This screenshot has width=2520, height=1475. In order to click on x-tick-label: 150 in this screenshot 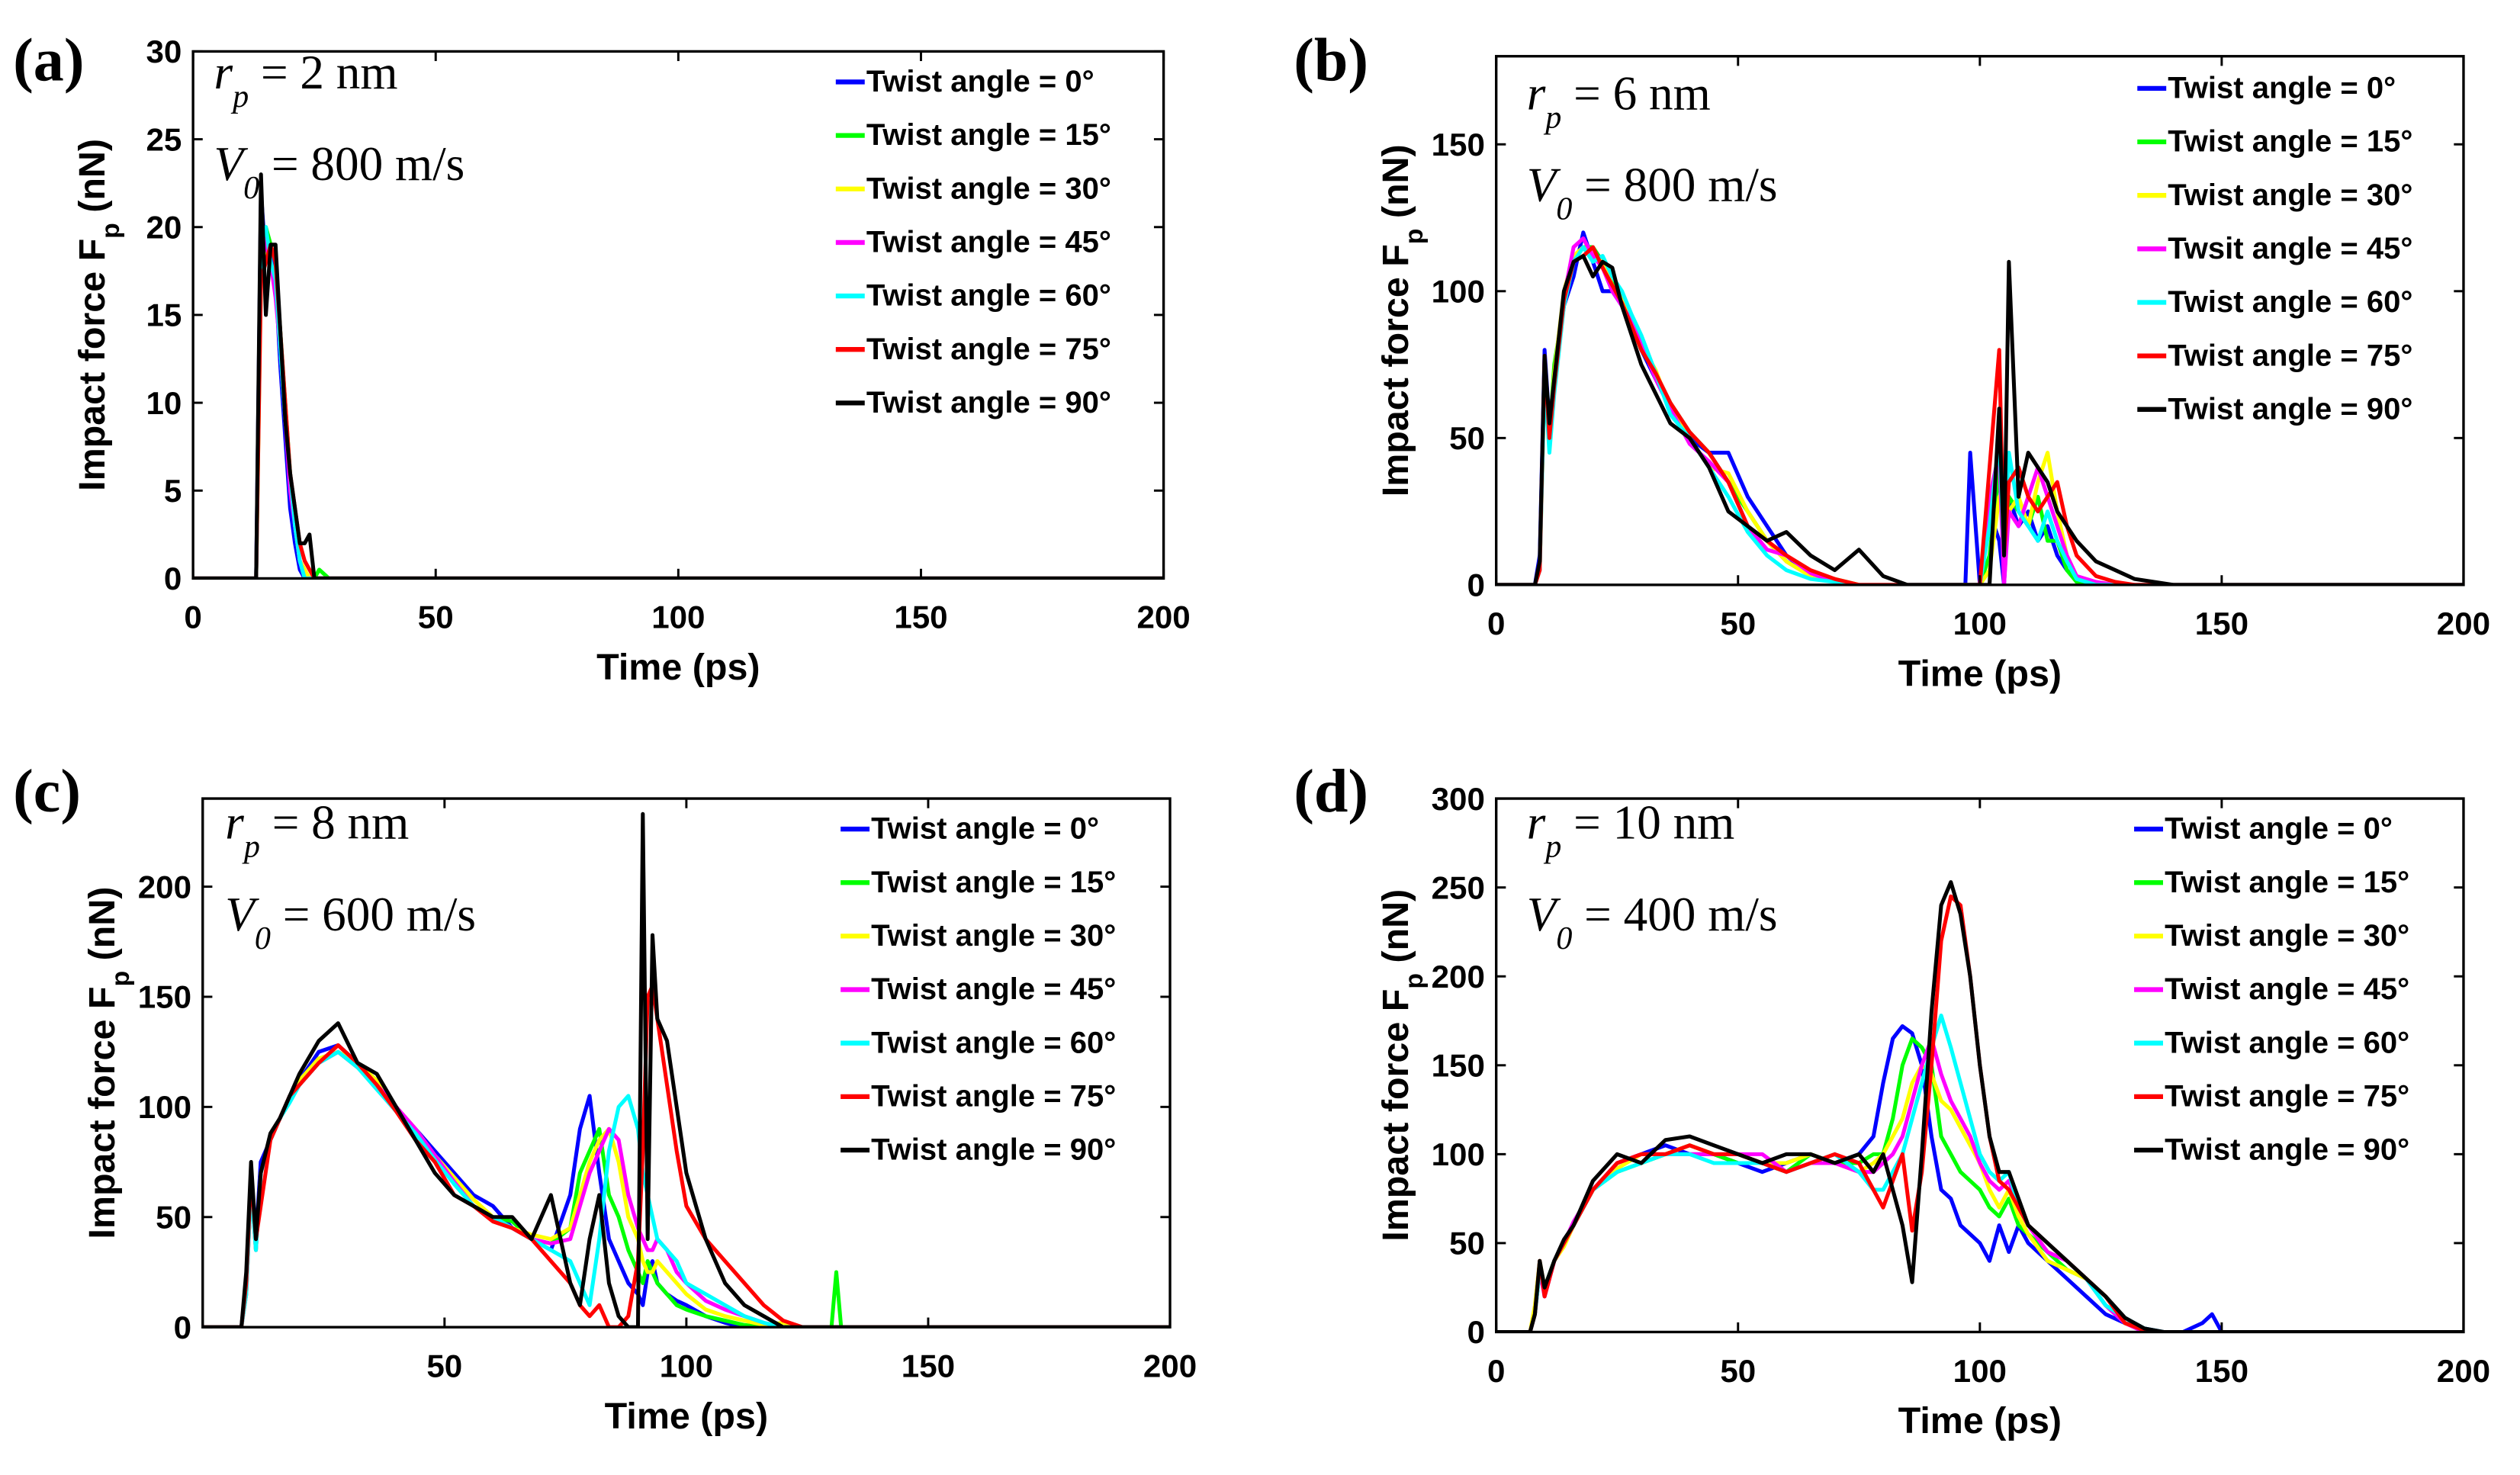, I will do `click(2221, 1371)`.